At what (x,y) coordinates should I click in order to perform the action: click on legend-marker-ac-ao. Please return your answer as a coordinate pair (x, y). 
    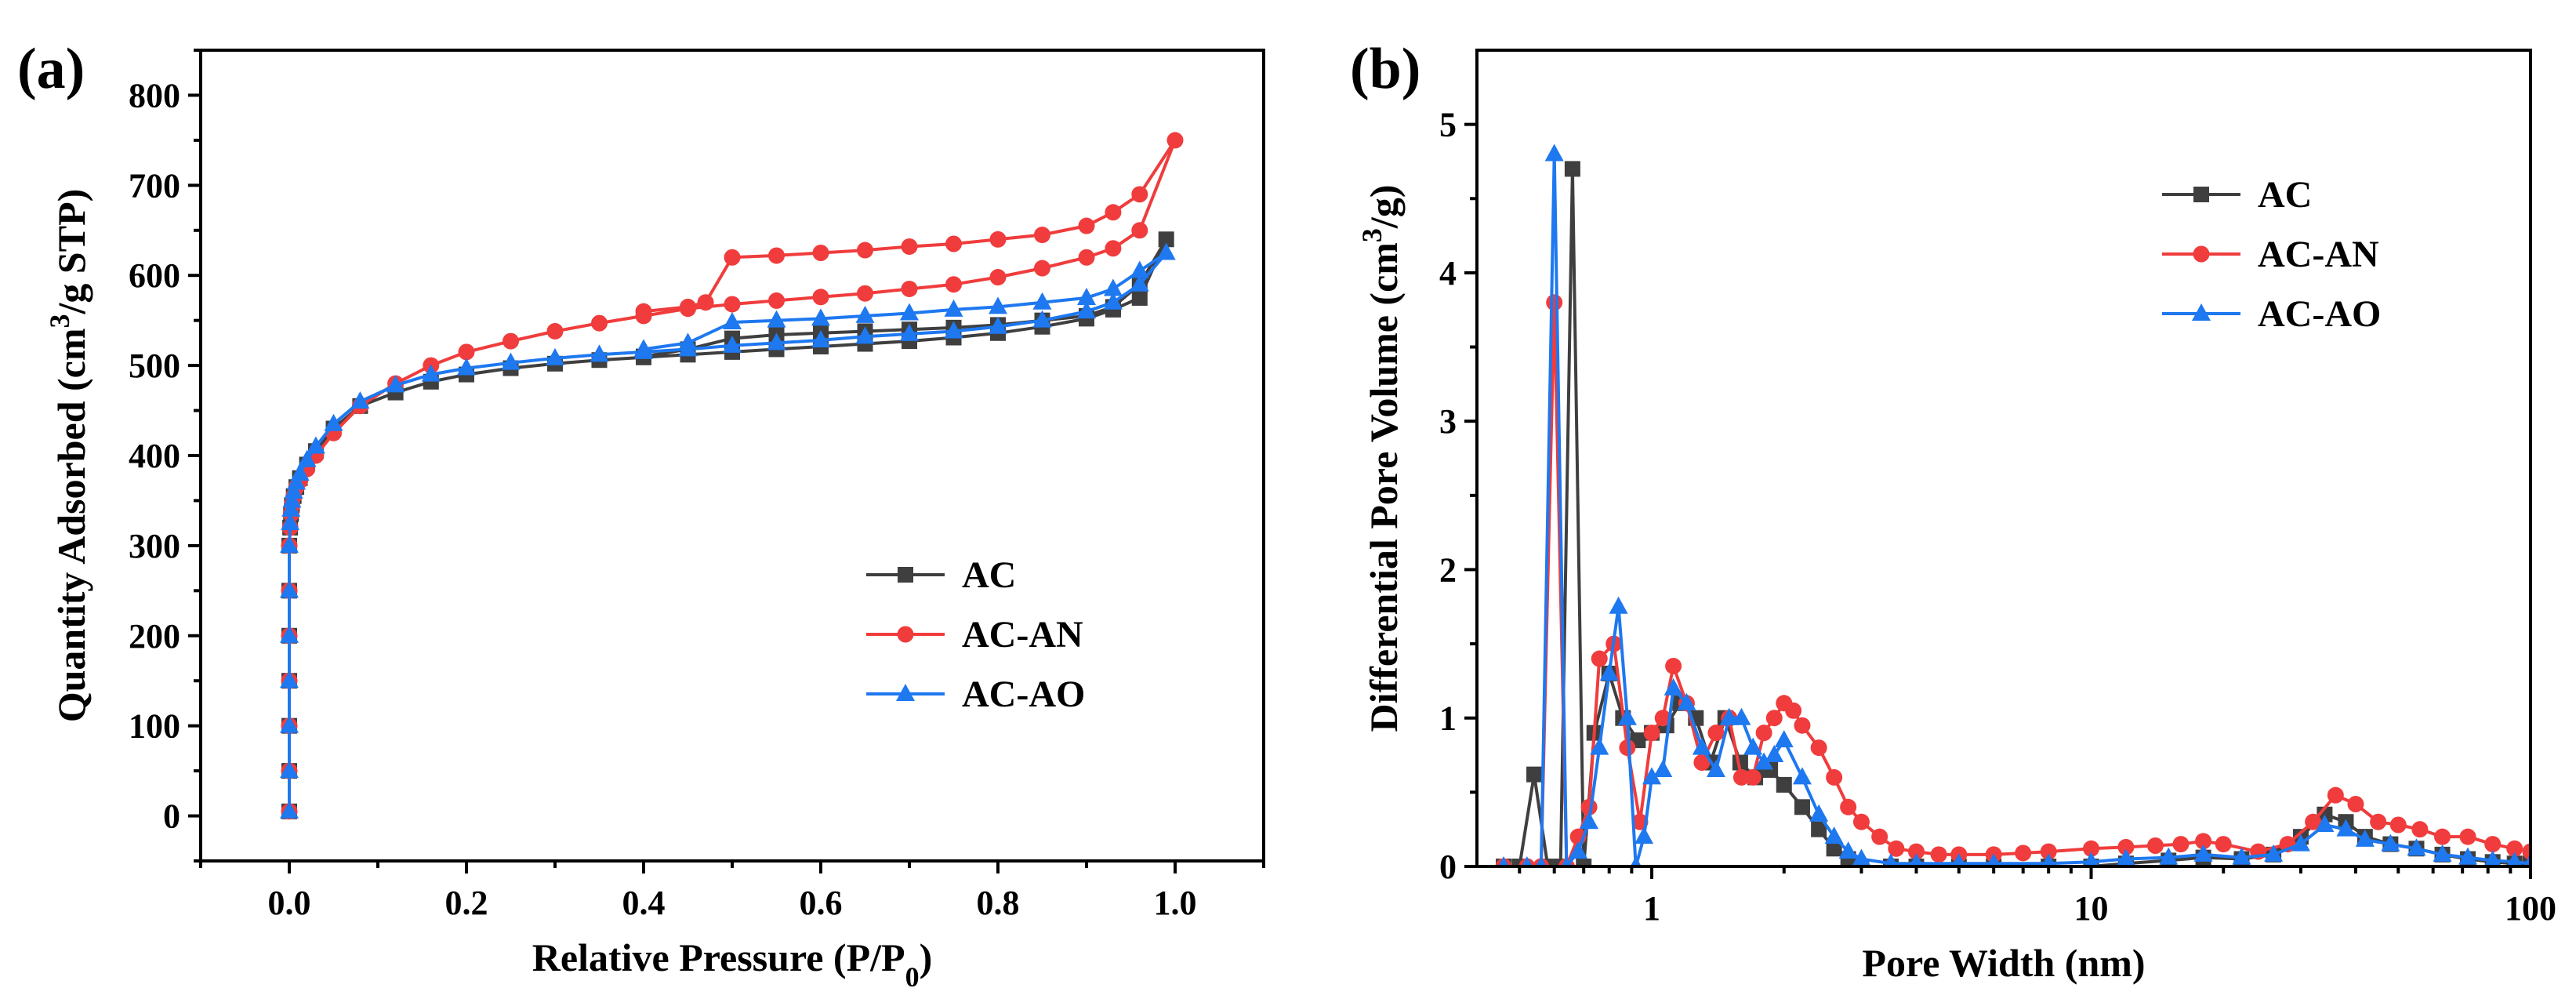
    Looking at the image, I should click on (2202, 312).